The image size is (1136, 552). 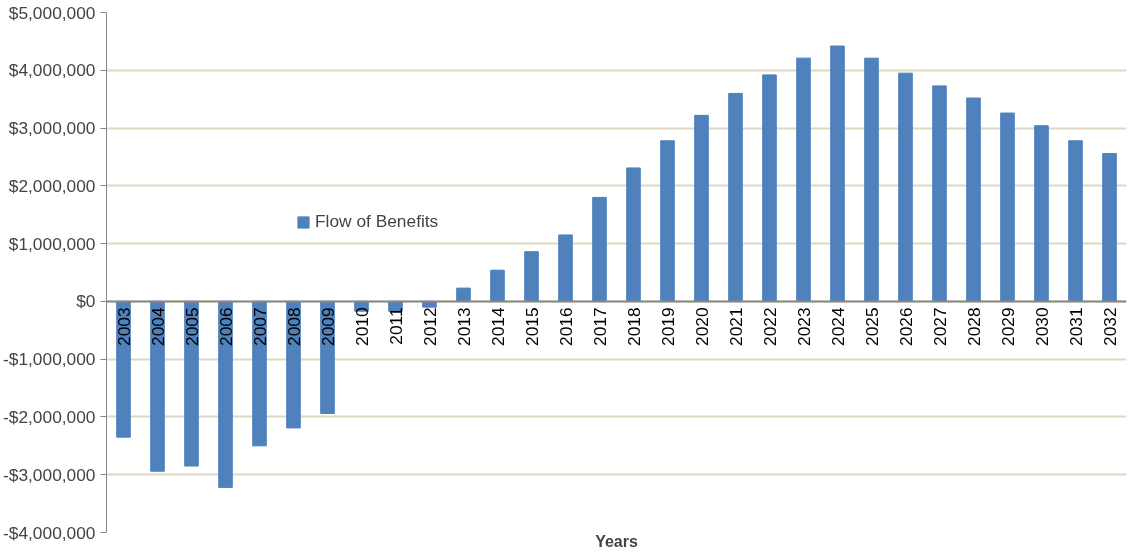 What do you see at coordinates (191, 326) in the screenshot?
I see `x-tick-label: 2005` at bounding box center [191, 326].